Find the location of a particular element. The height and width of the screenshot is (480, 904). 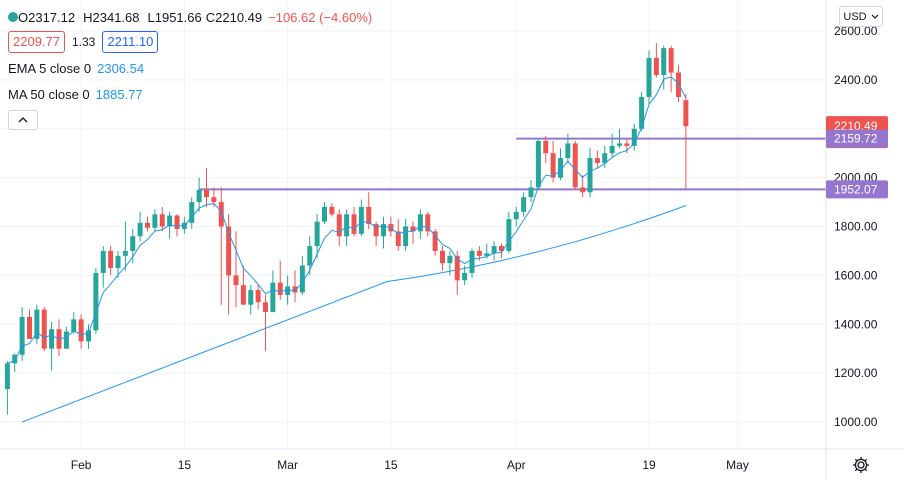

x-tick-label: May is located at coordinates (737, 465).